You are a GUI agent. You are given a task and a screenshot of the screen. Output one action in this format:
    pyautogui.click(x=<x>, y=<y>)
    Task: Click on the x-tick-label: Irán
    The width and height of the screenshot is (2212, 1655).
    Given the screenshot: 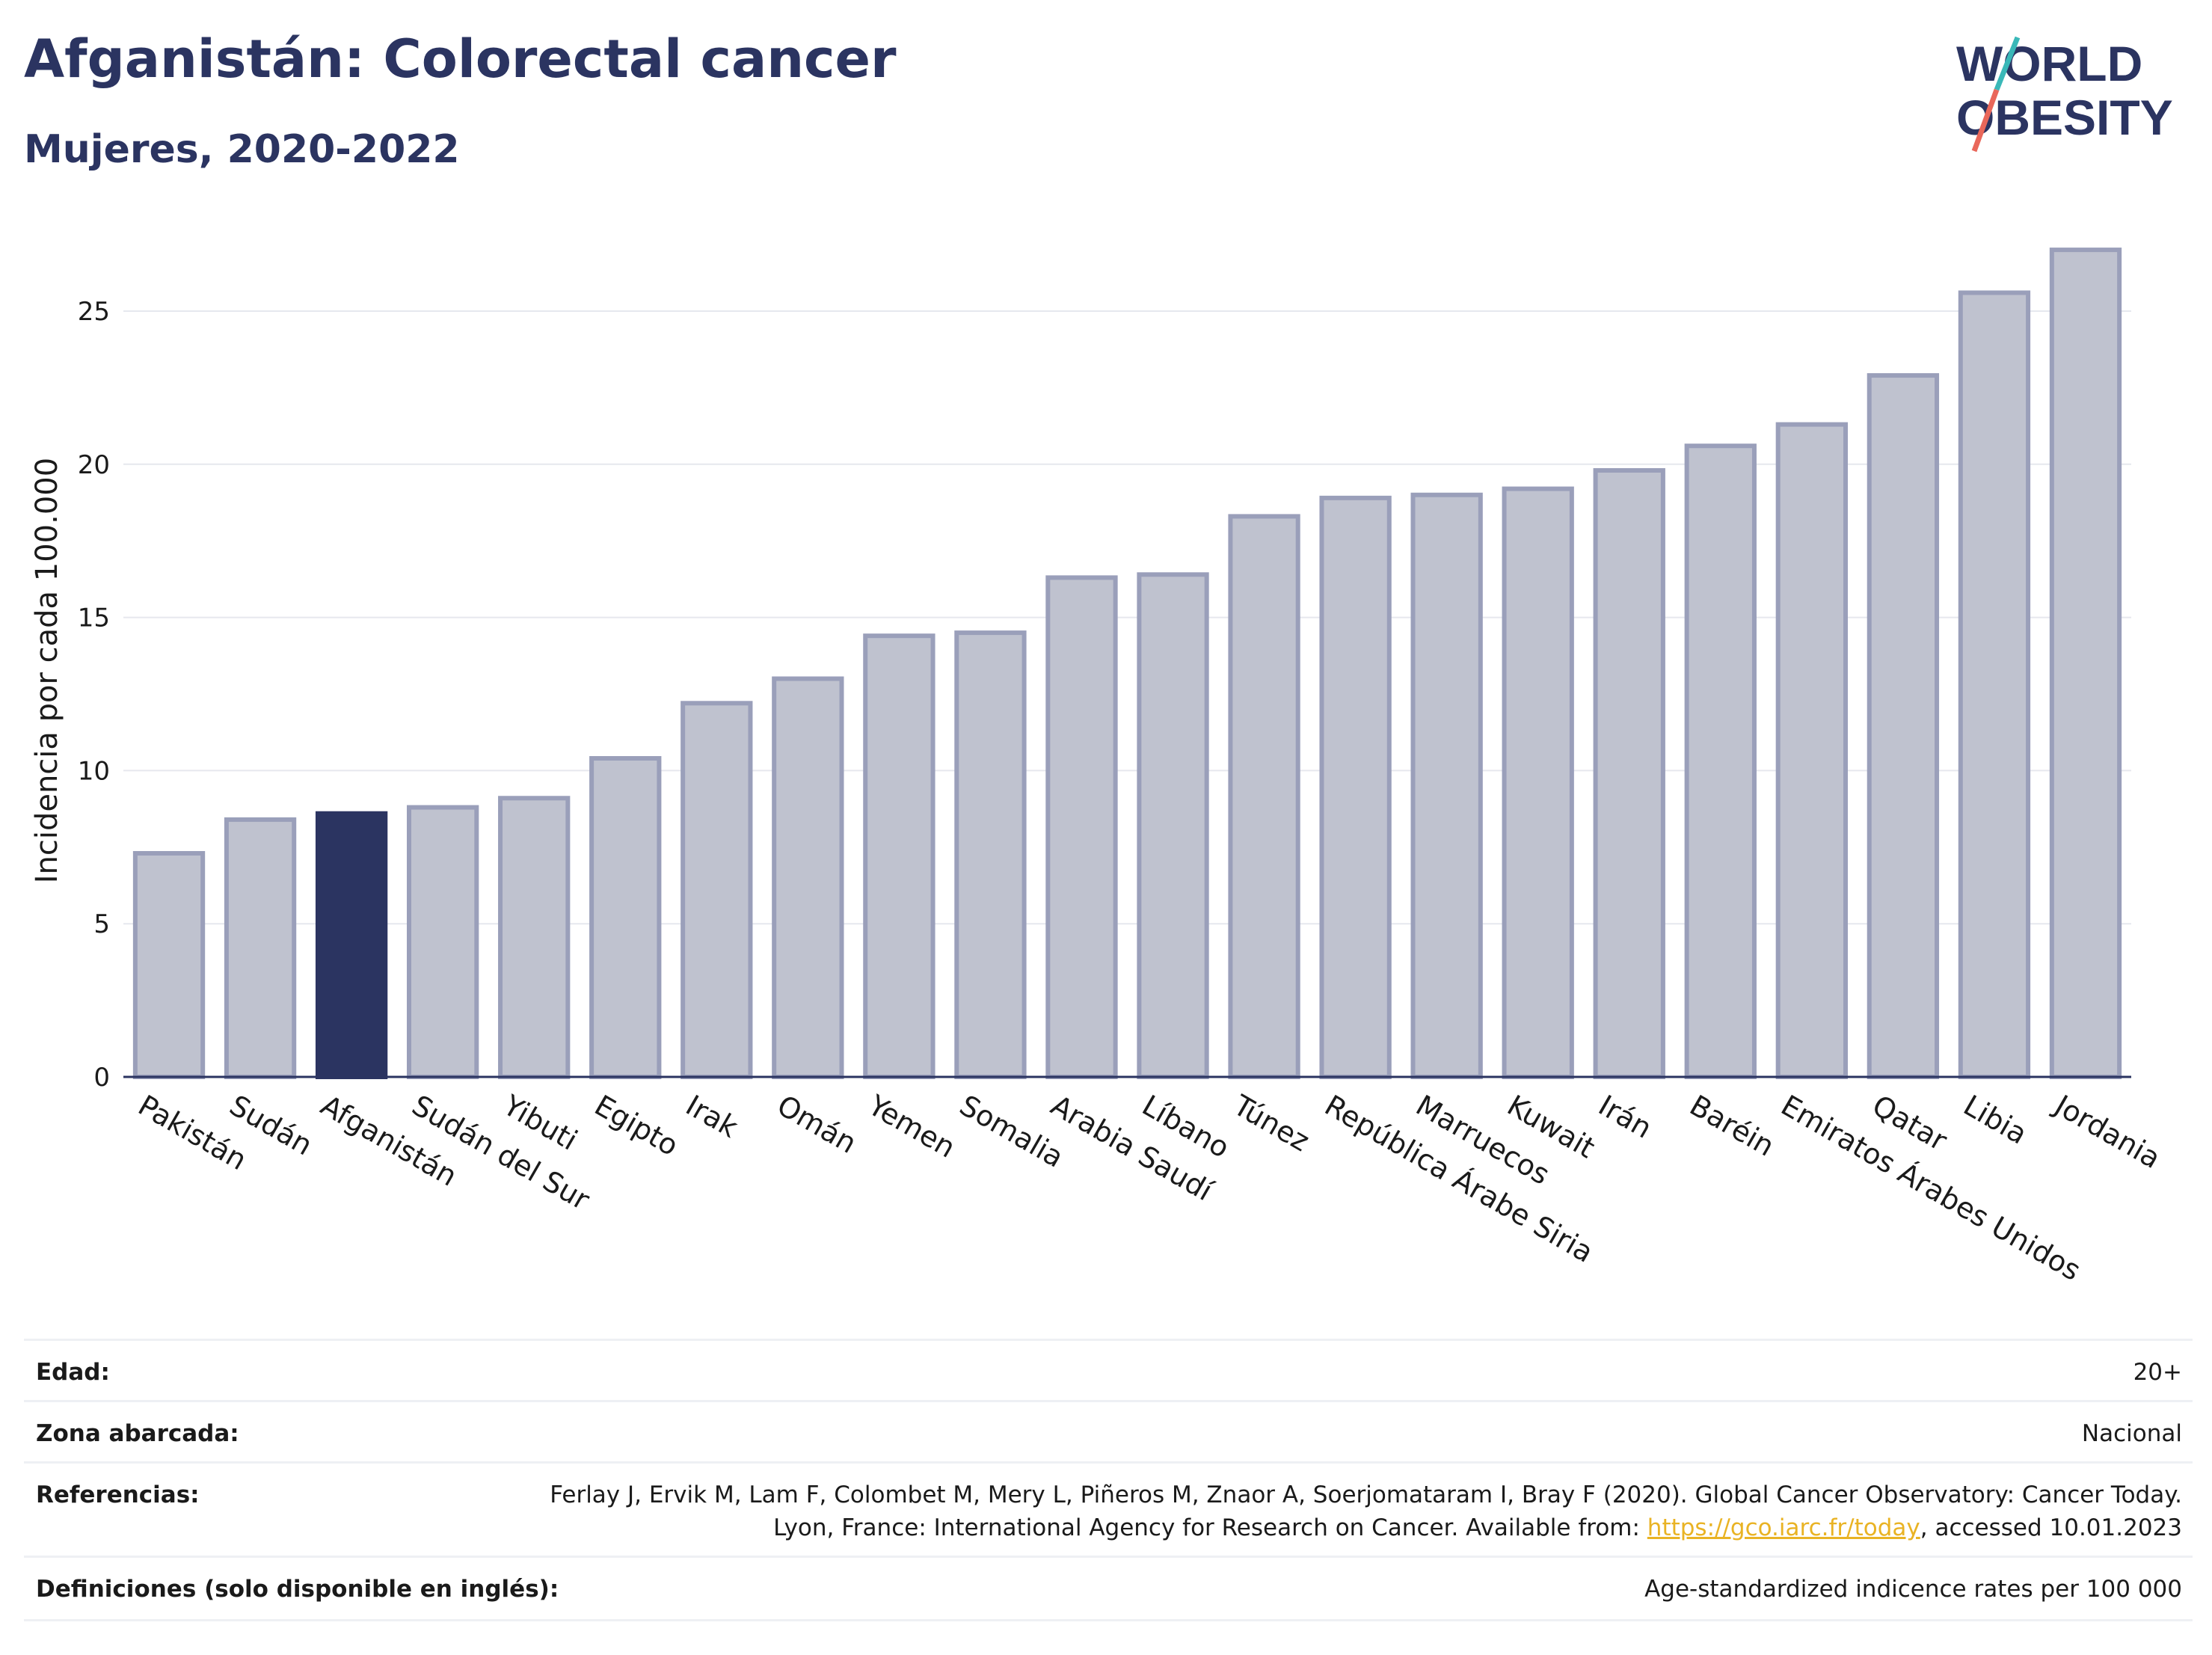 What is the action you would take?
    pyautogui.click(x=1625, y=1117)
    